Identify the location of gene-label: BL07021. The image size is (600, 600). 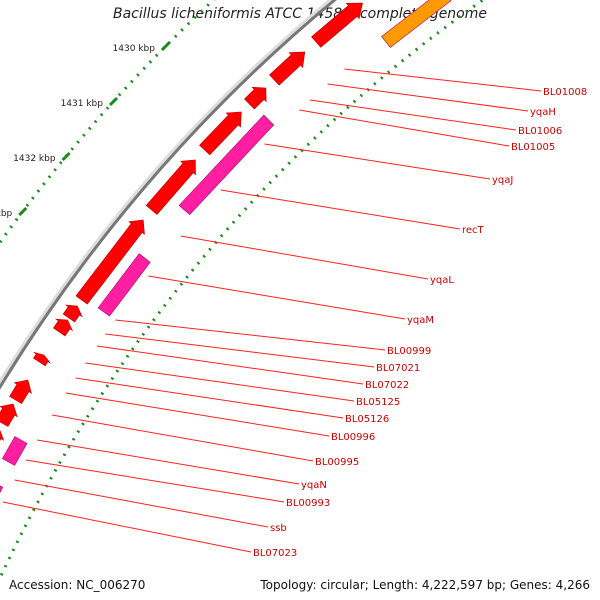
(398, 368).